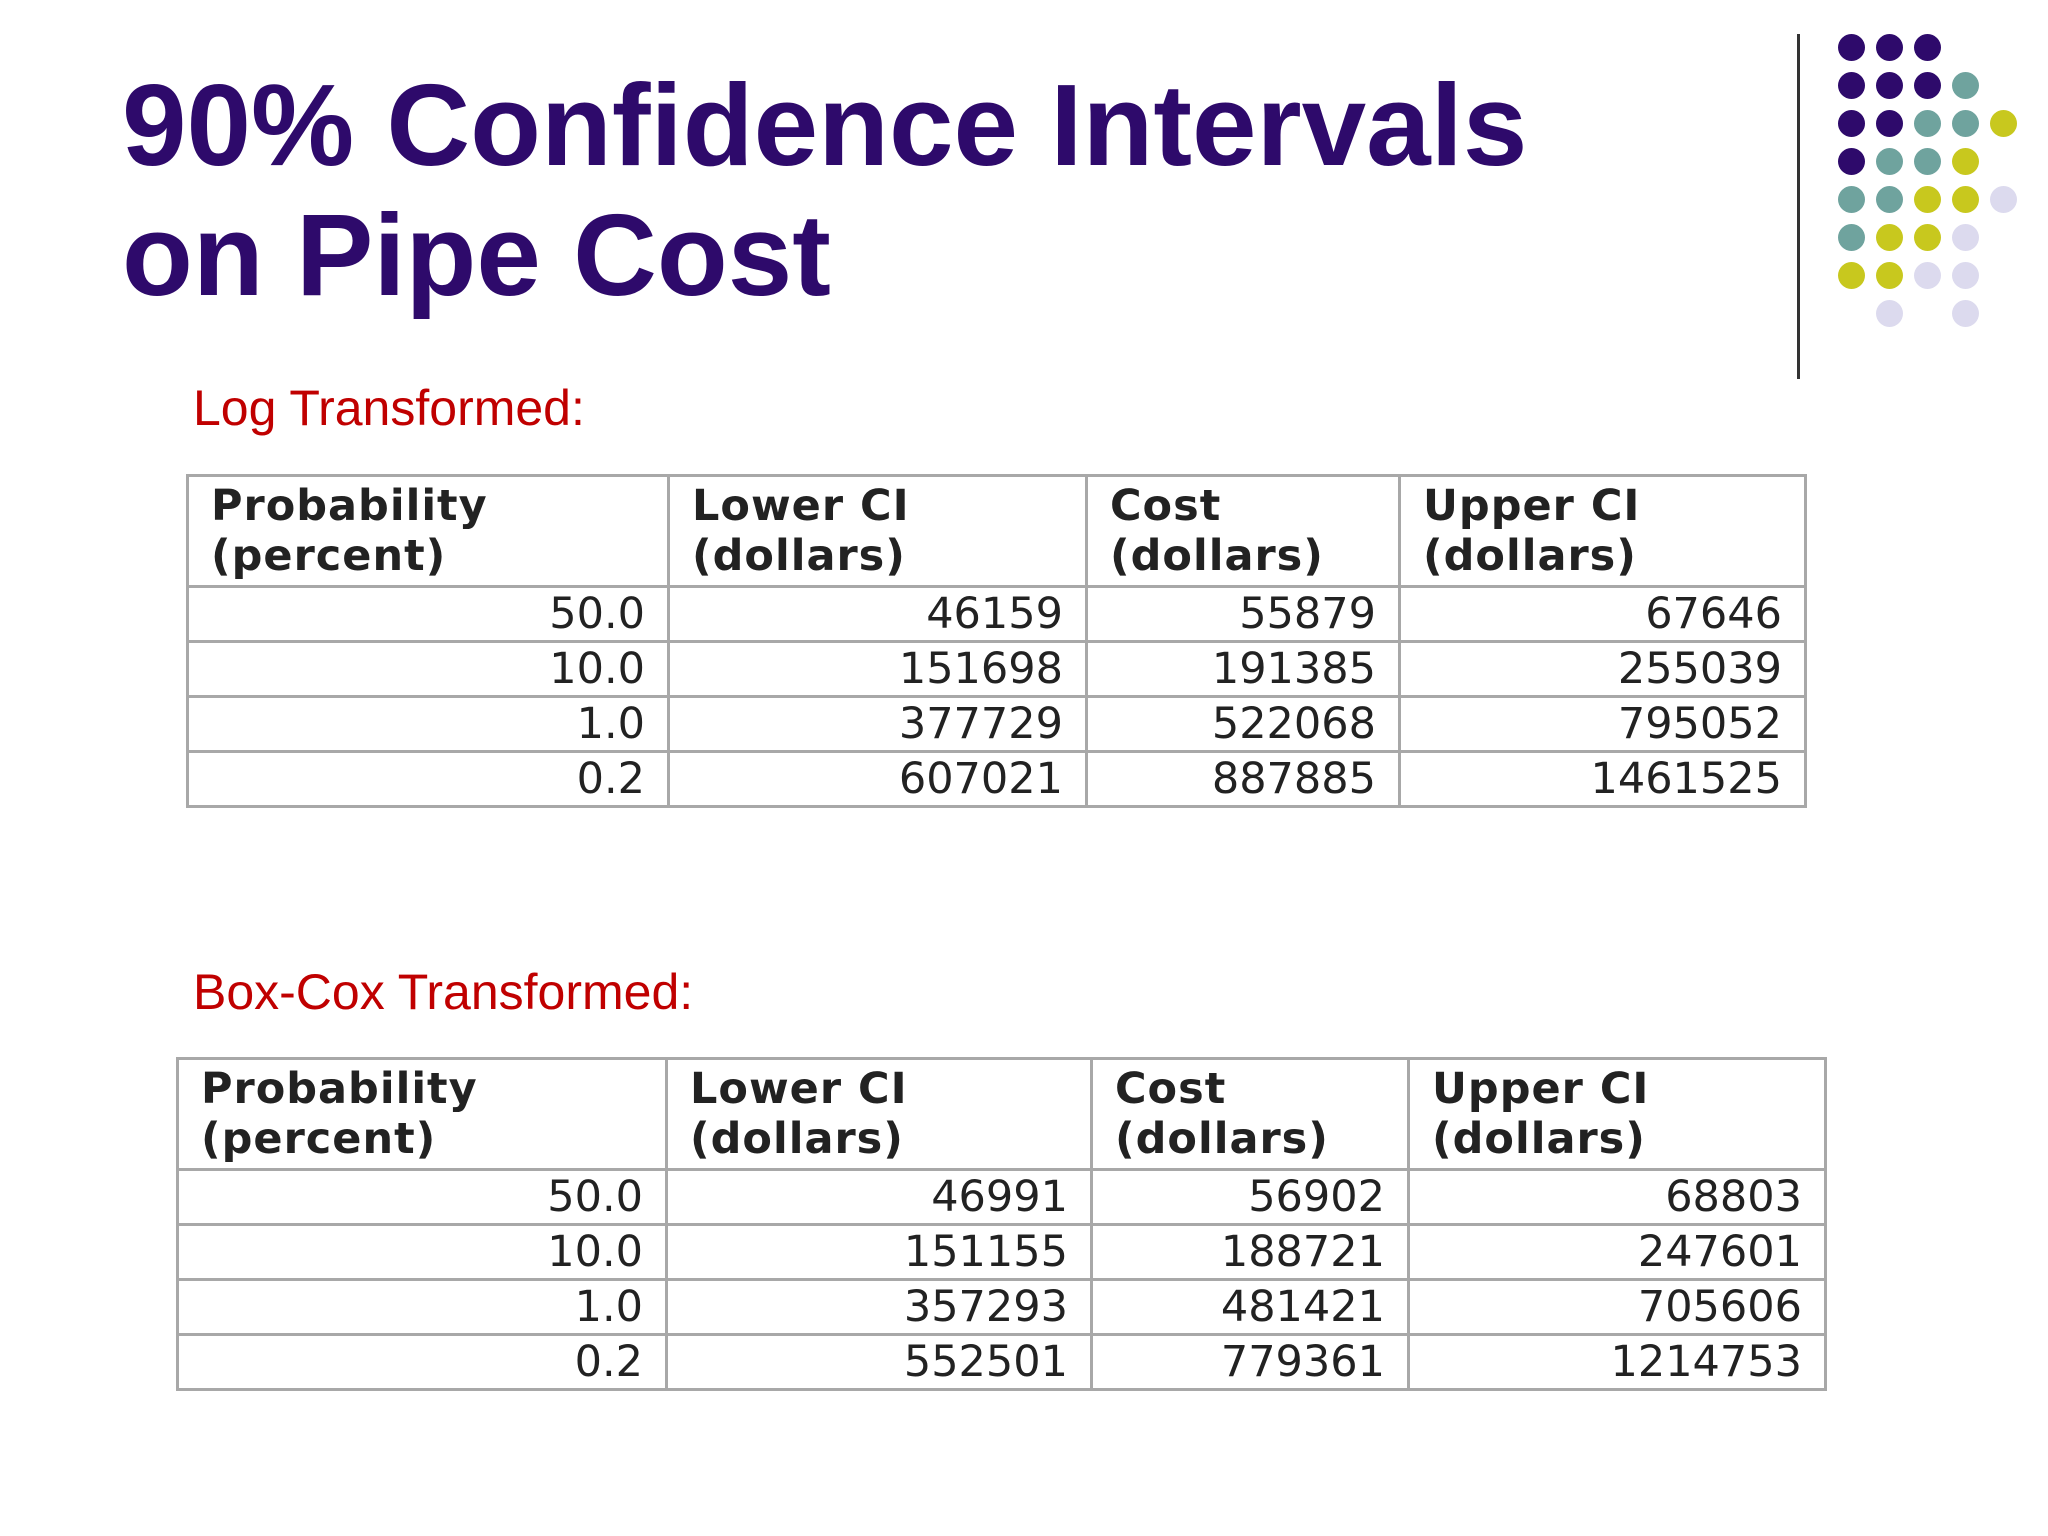 Image resolution: width=2048 pixels, height=1536 pixels. What do you see at coordinates (877, 614) in the screenshot?
I see `cell-lower-ci: 46159` at bounding box center [877, 614].